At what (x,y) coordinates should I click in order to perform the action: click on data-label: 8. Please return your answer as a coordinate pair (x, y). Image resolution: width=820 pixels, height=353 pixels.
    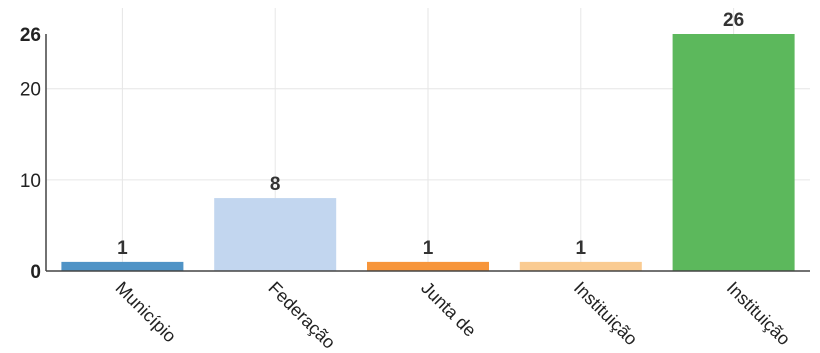
    Looking at the image, I should click on (275, 184).